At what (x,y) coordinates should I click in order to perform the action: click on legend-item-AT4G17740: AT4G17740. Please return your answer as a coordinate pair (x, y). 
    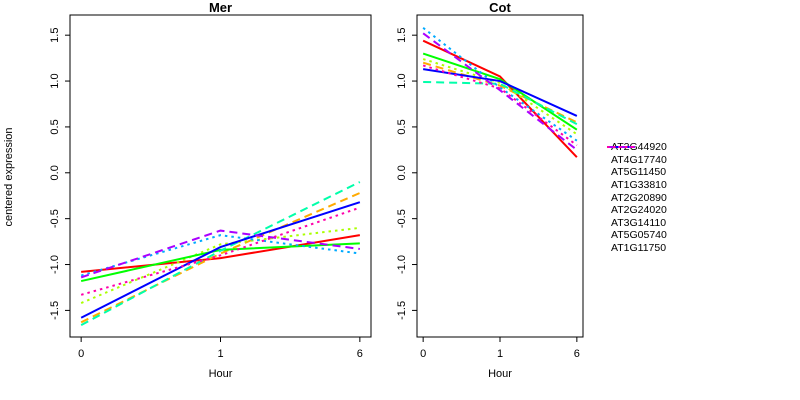
    Looking at the image, I should click on (636, 156).